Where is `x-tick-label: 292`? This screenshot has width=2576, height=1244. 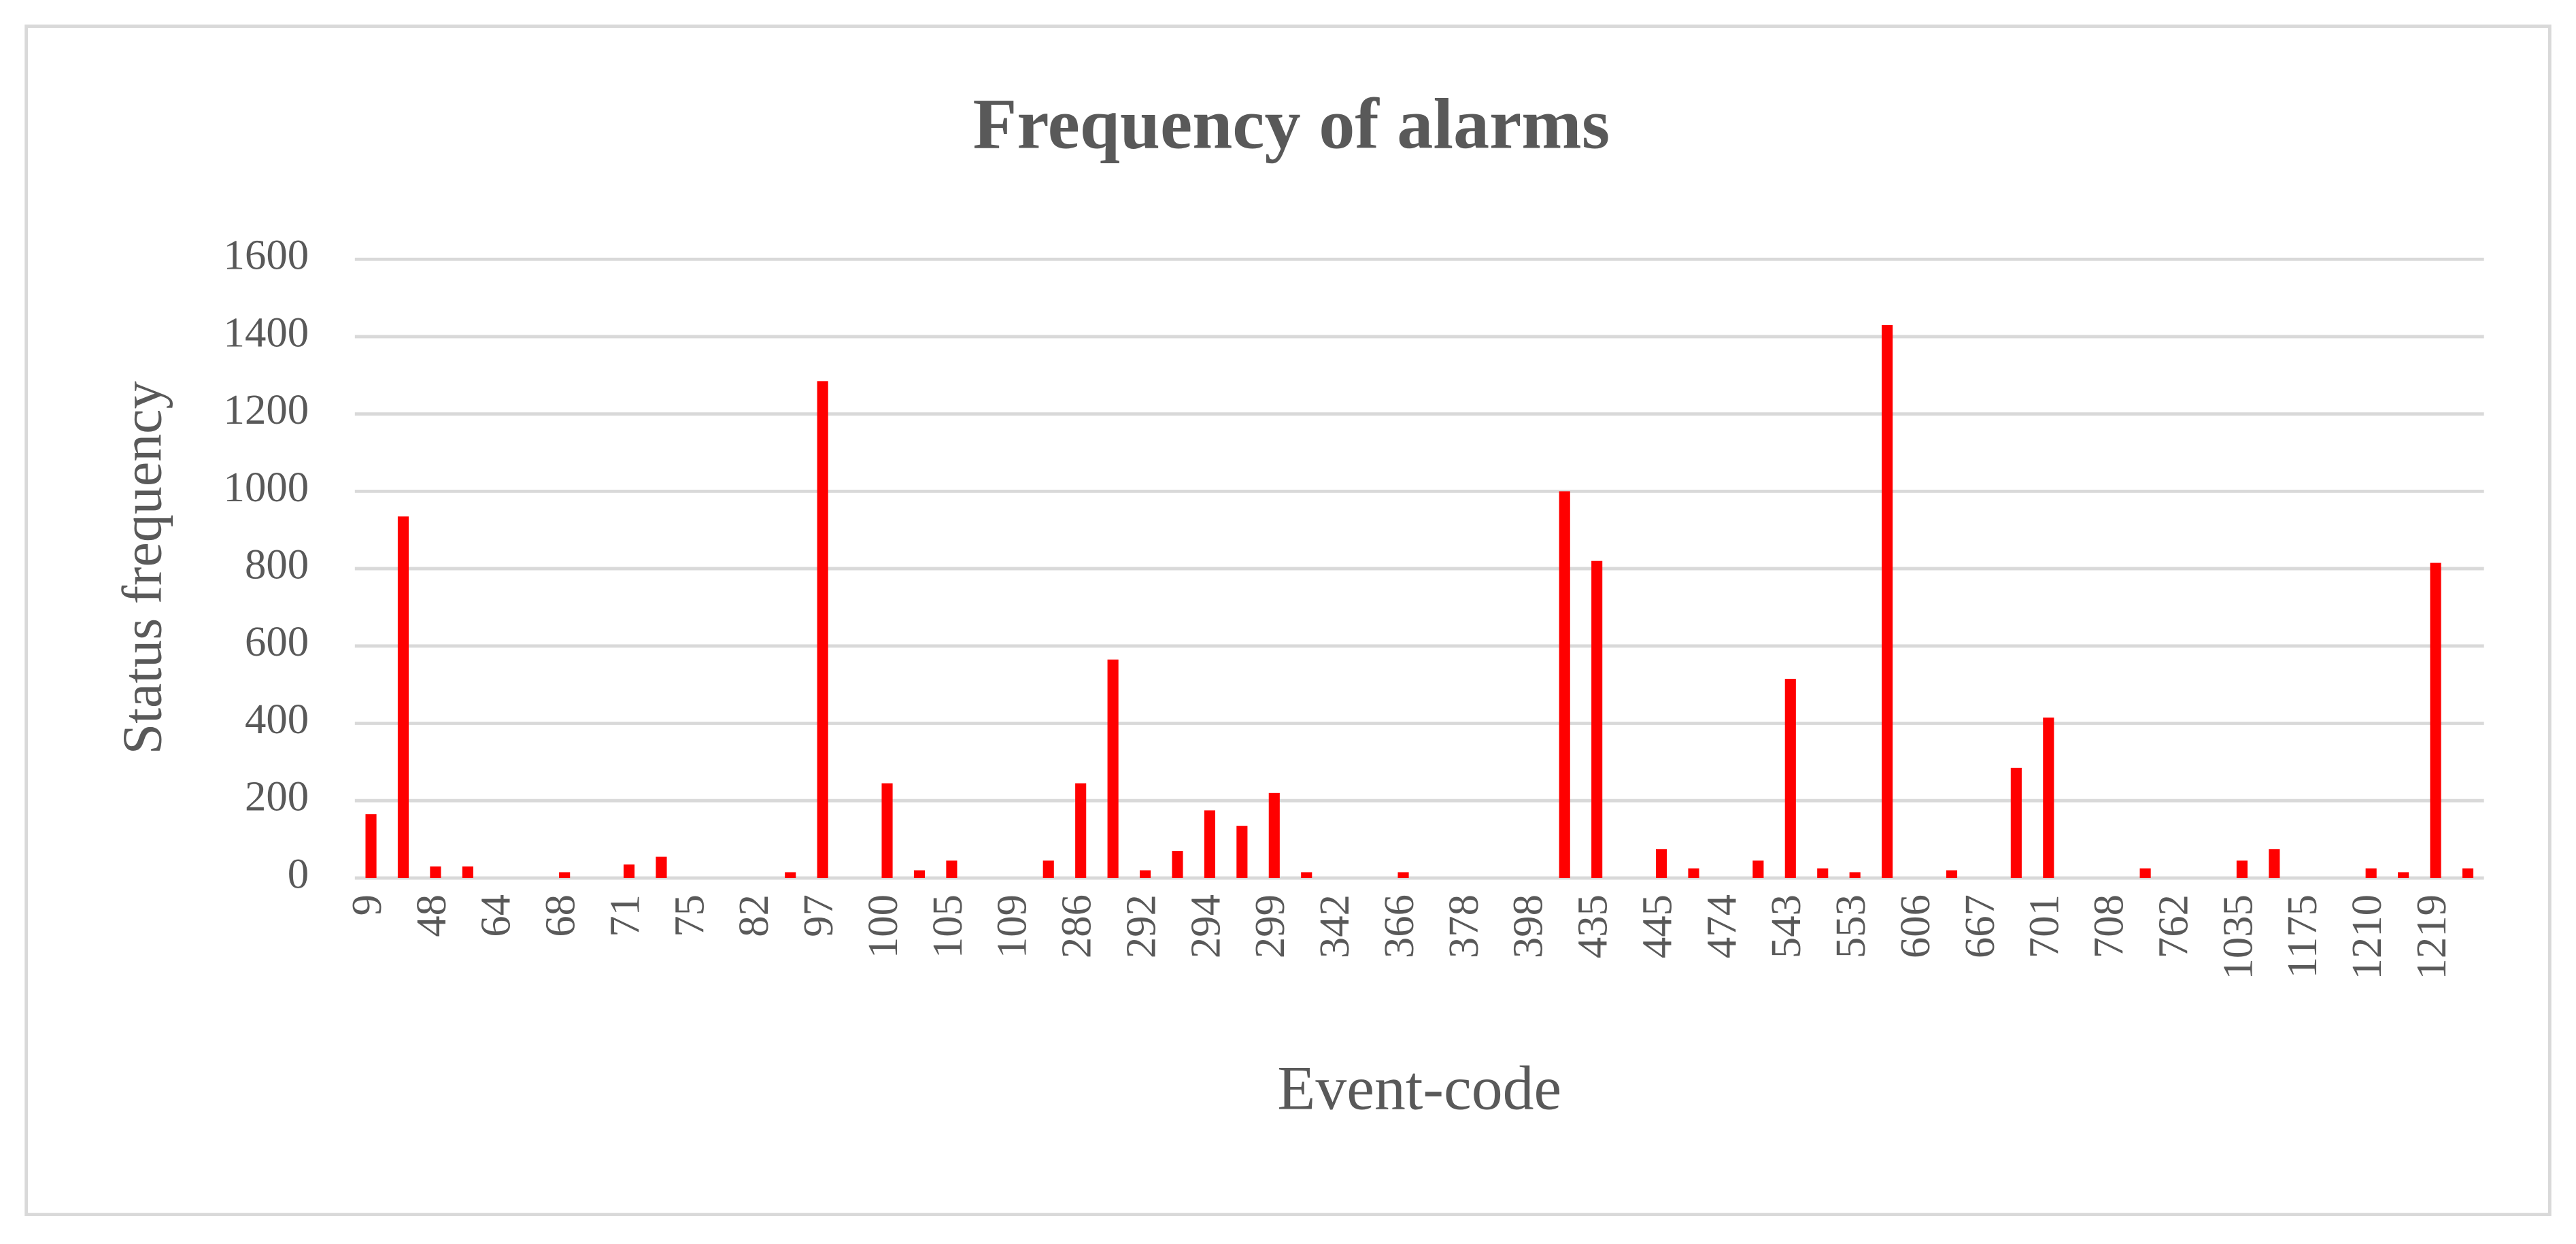 x-tick-label: 292 is located at coordinates (1140, 926).